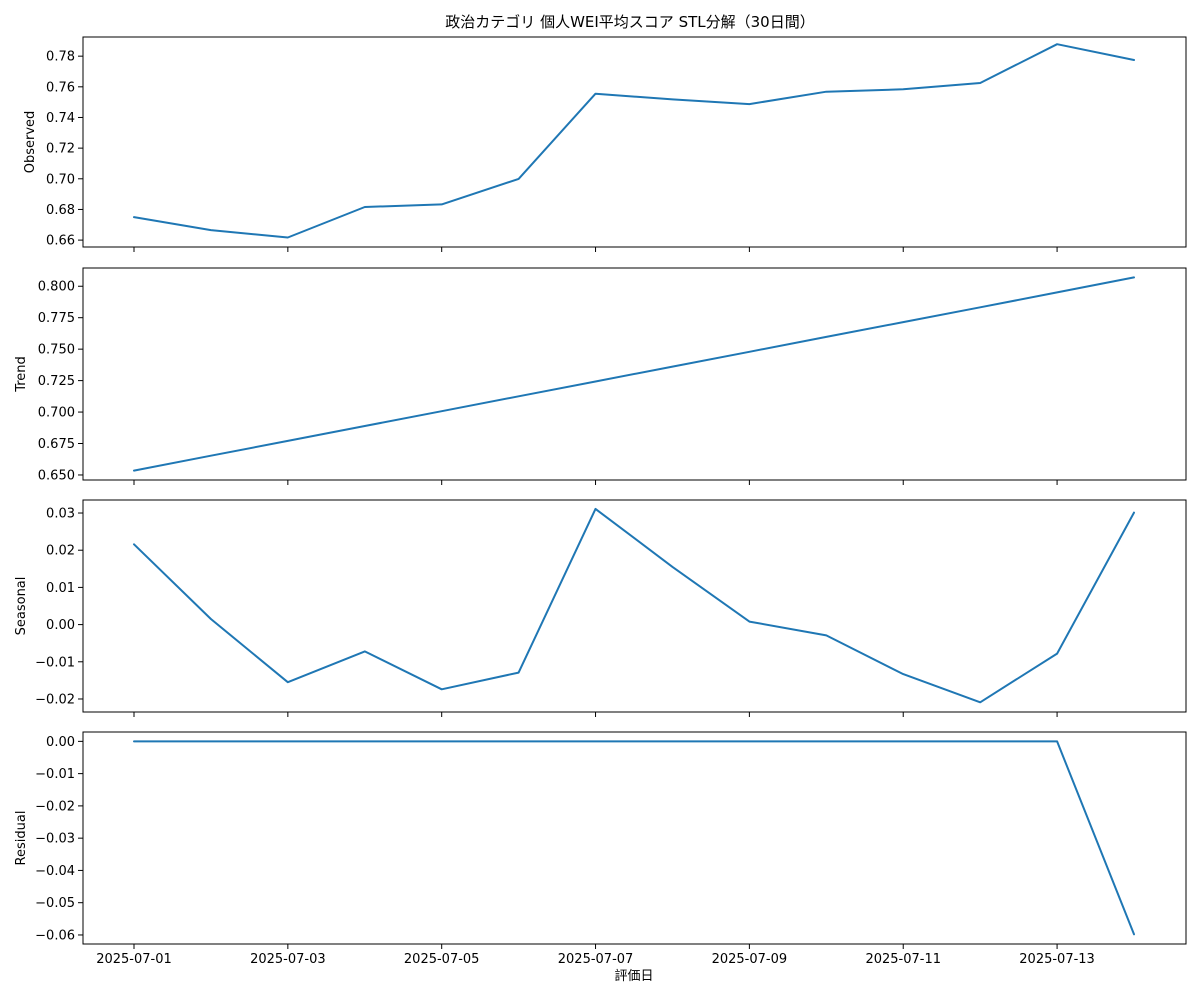 This screenshot has width=1200, height=1000. Describe the element at coordinates (596, 959) in the screenshot. I see `x-tick-label: 2025-07-07` at that location.